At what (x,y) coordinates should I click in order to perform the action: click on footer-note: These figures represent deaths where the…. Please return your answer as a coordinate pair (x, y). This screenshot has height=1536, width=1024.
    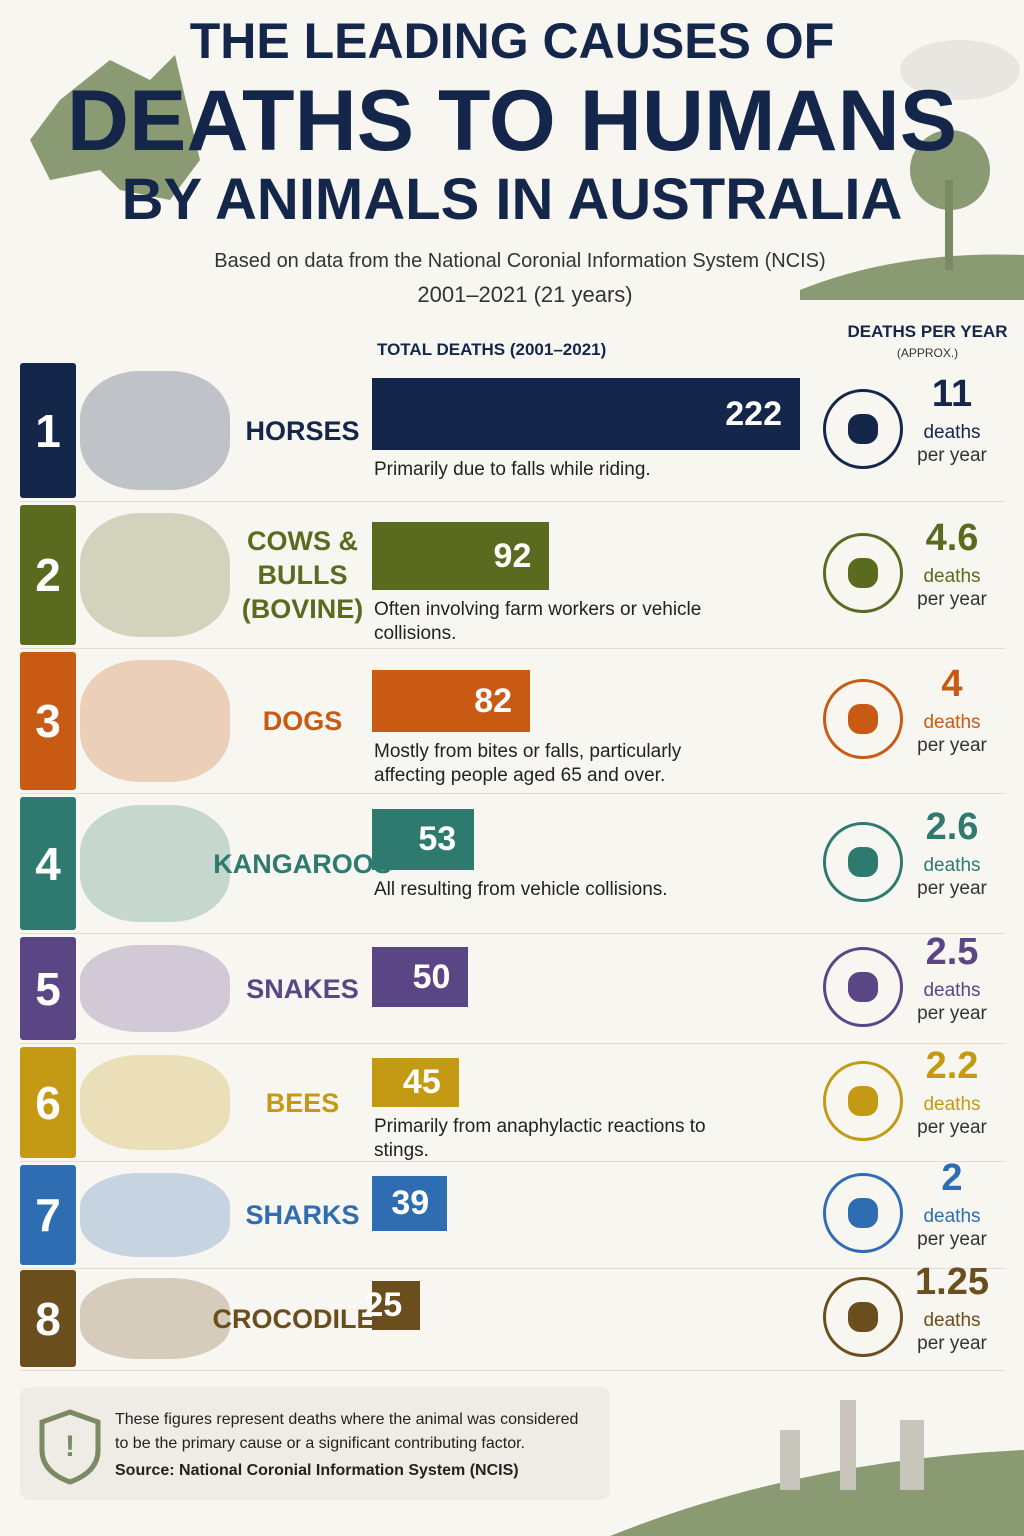
    Looking at the image, I should click on (347, 1431).